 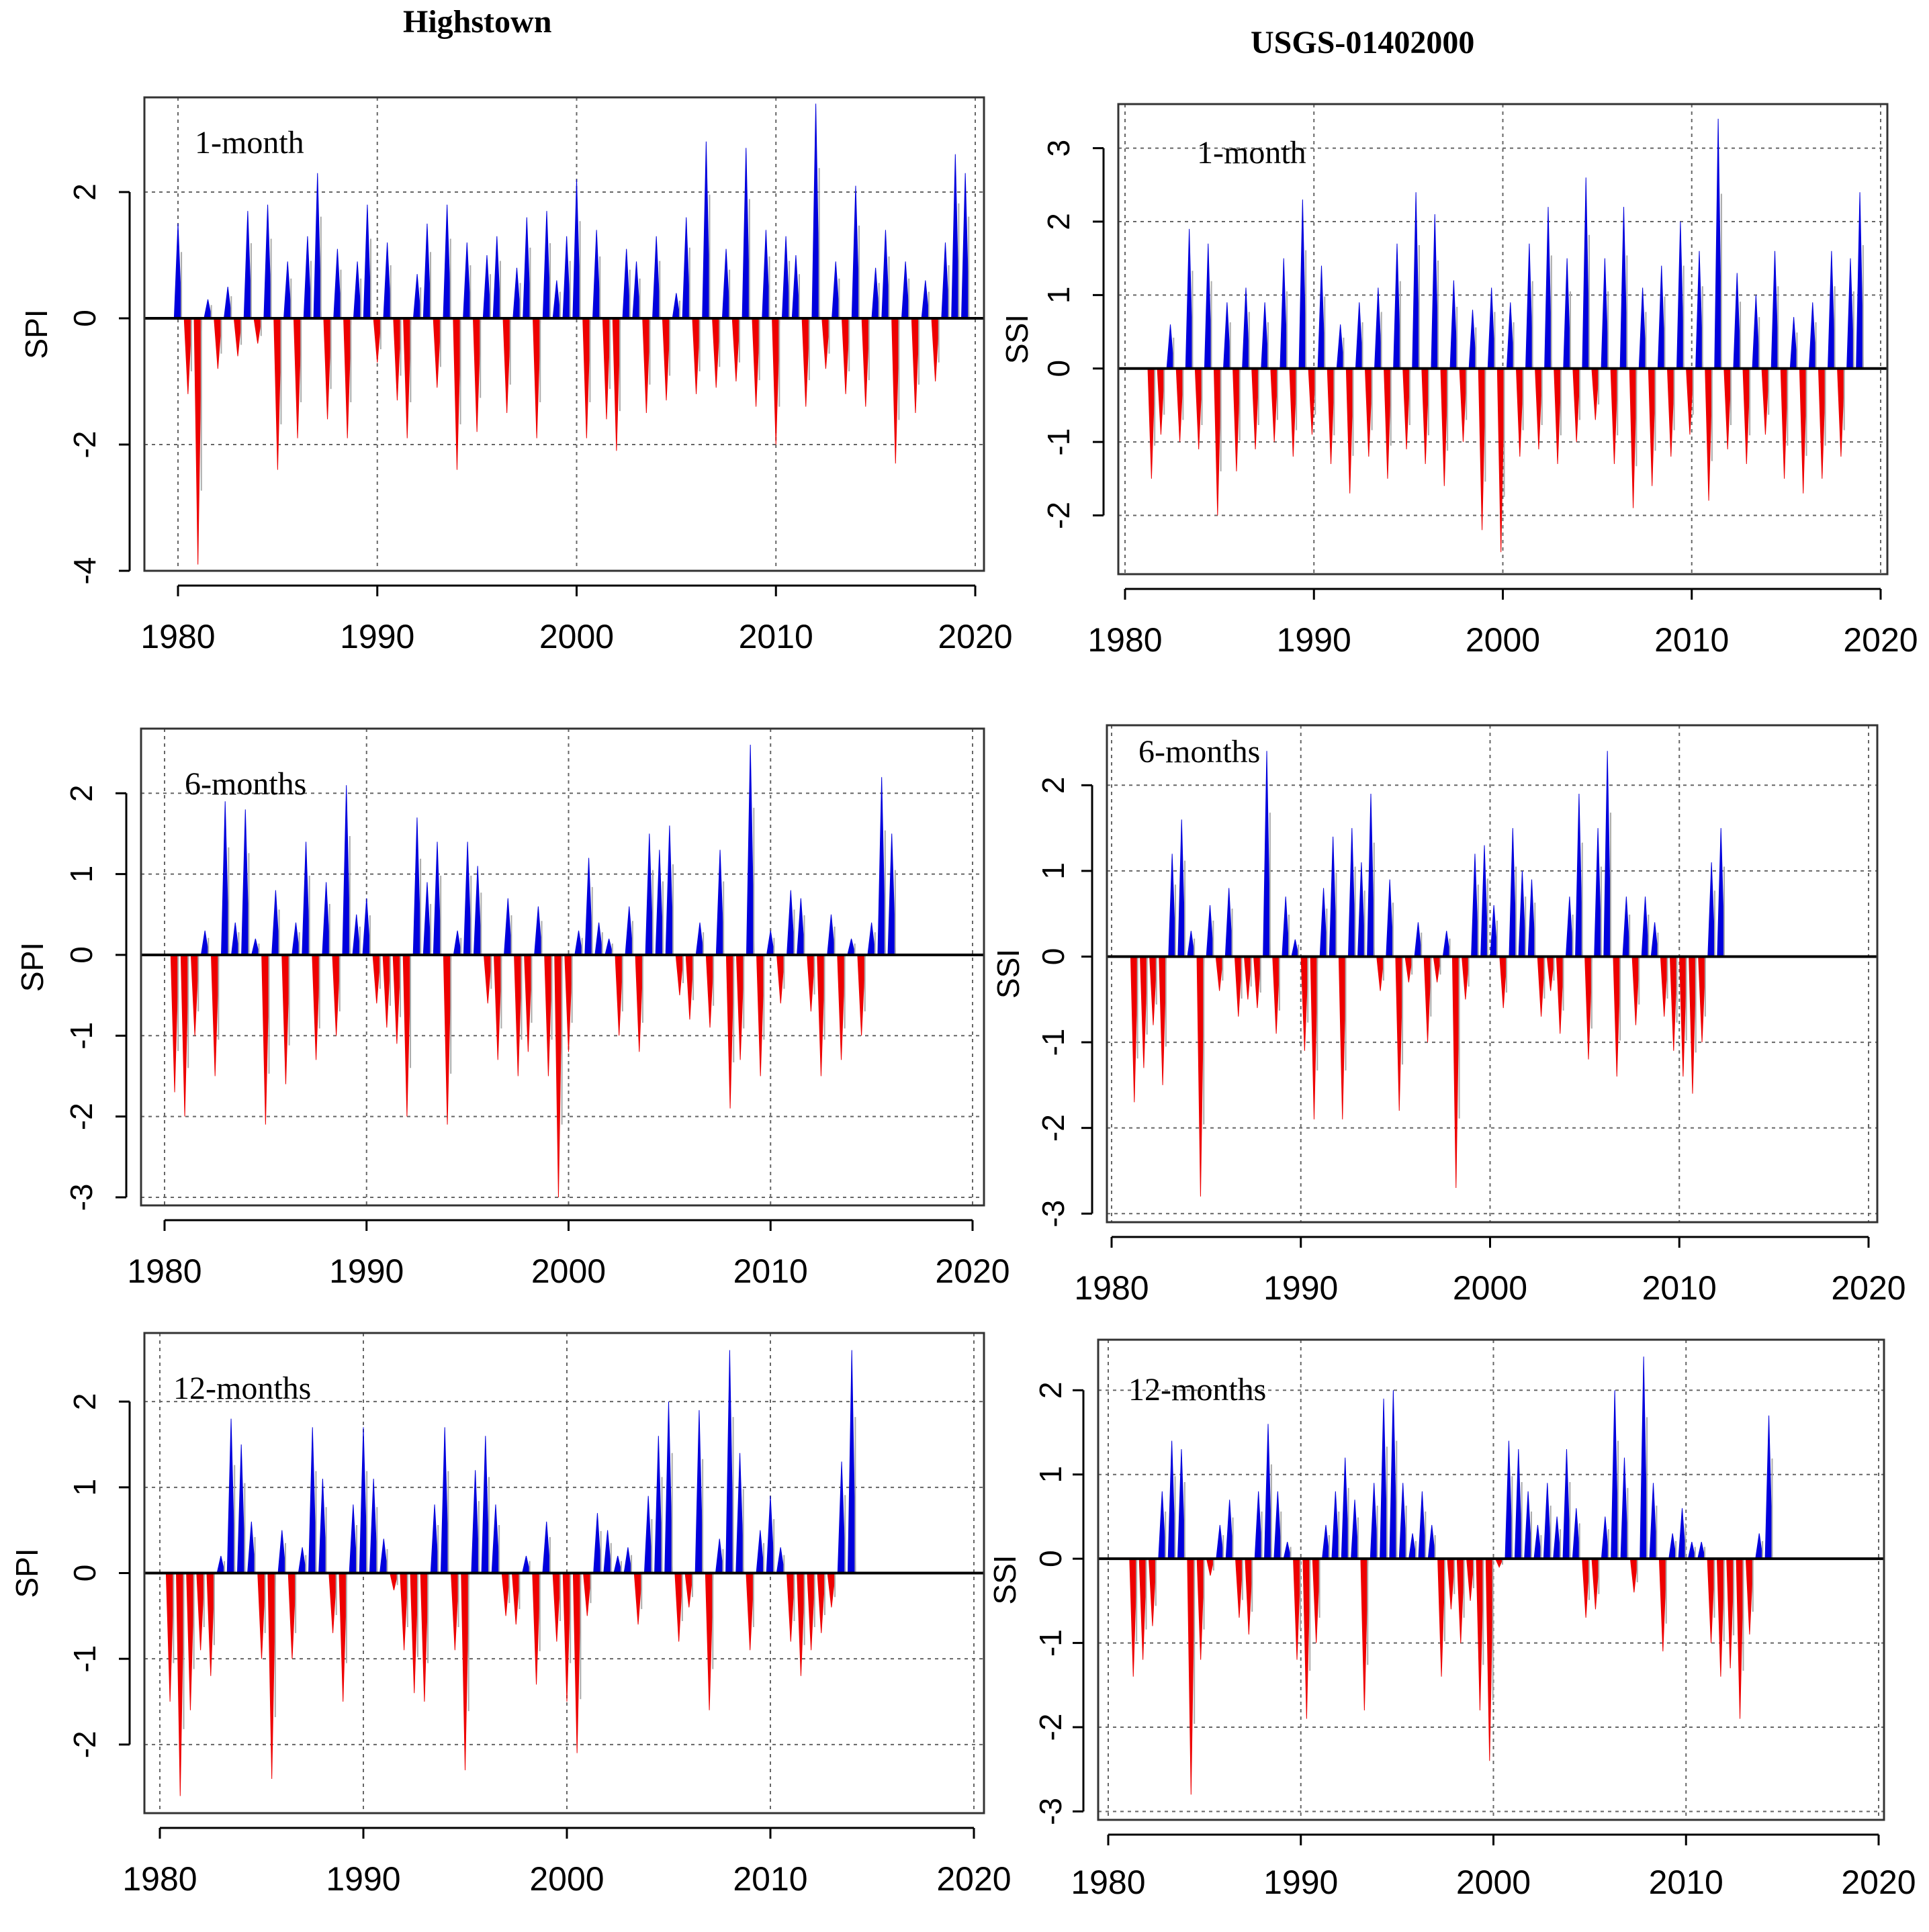 What do you see at coordinates (36, 334) in the screenshot?
I see `y-axis-label: SPI` at bounding box center [36, 334].